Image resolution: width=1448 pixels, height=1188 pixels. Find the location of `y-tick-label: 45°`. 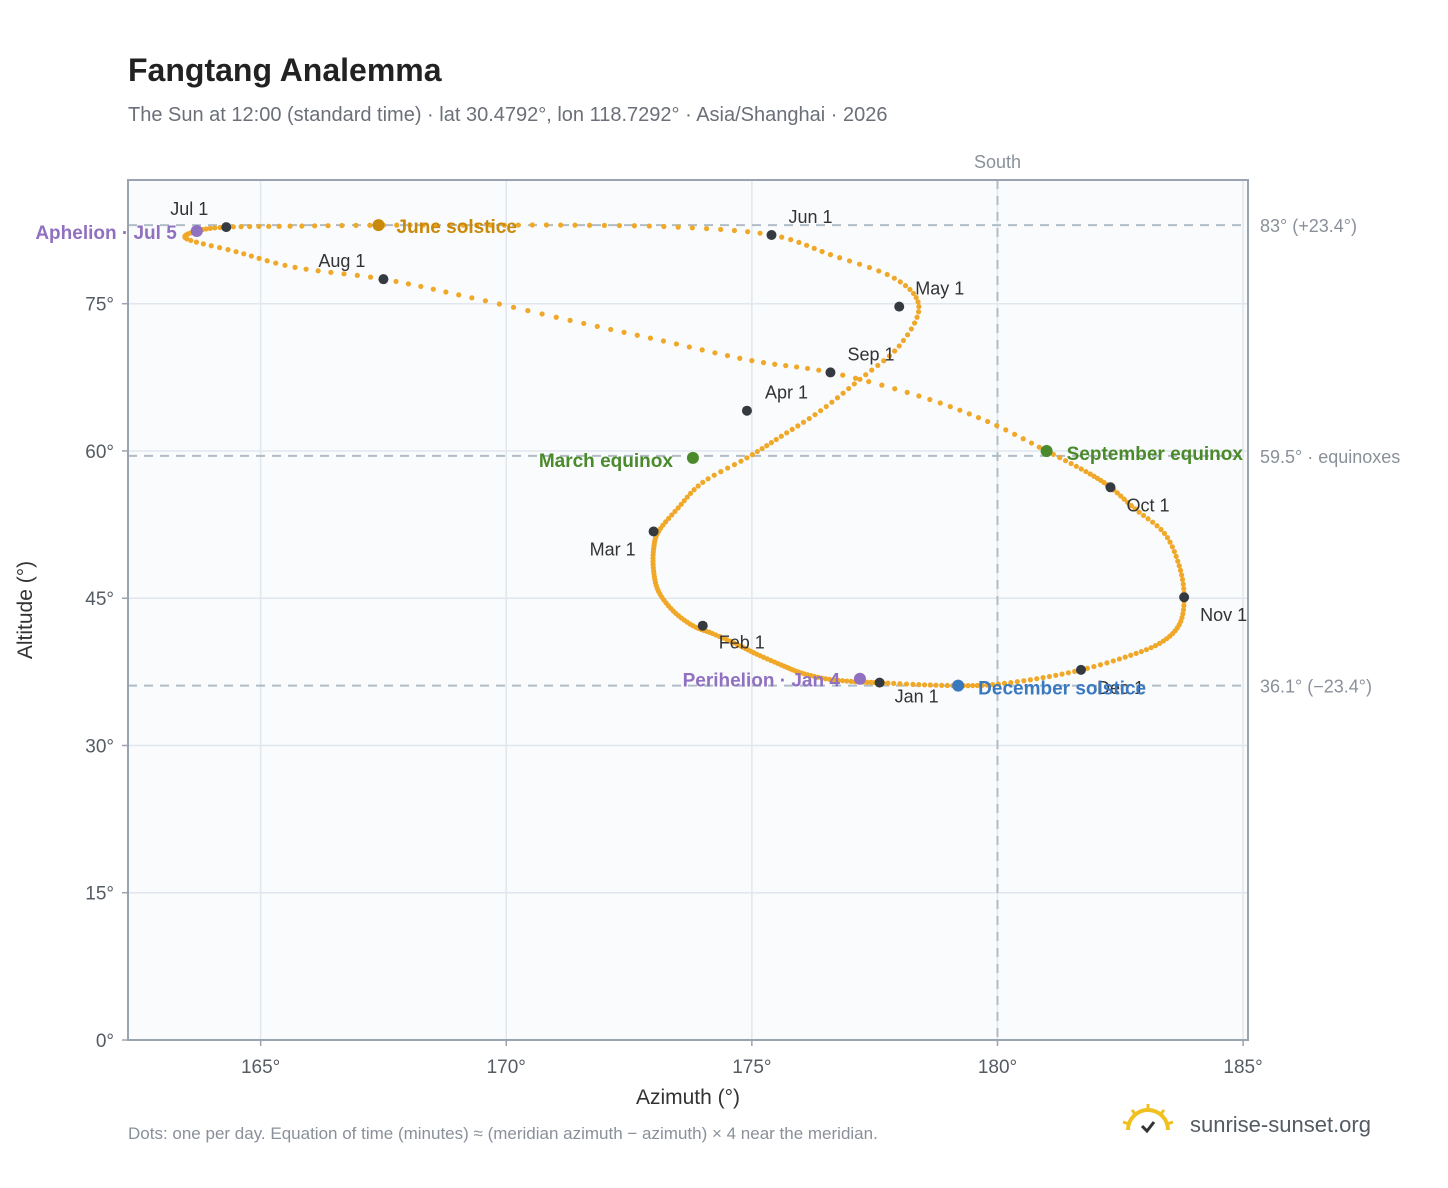

y-tick-label: 45° is located at coordinates (99, 599).